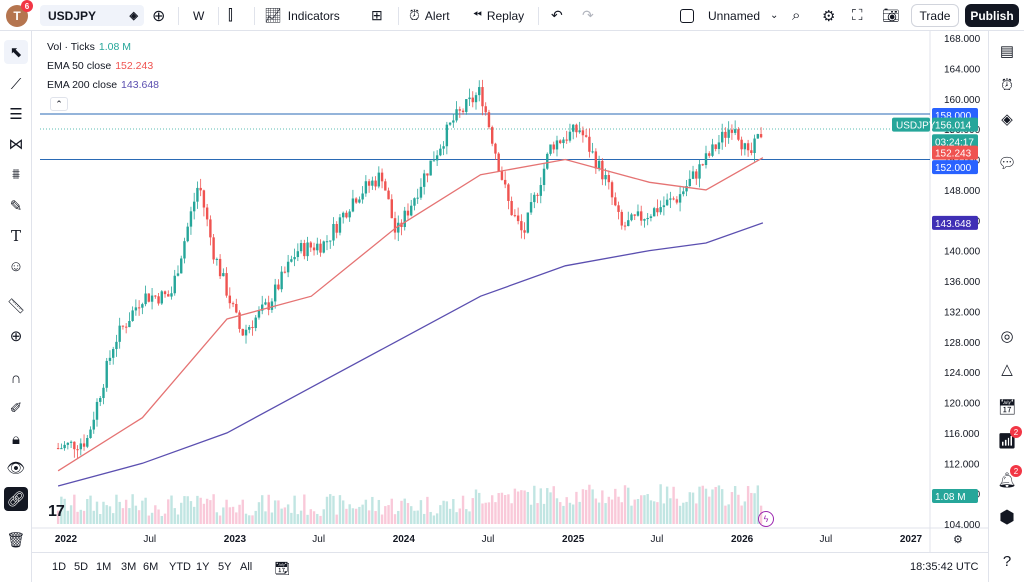 The image size is (1024, 582). Describe the element at coordinates (505, 15) in the screenshot. I see `replay-label: Replay` at that location.